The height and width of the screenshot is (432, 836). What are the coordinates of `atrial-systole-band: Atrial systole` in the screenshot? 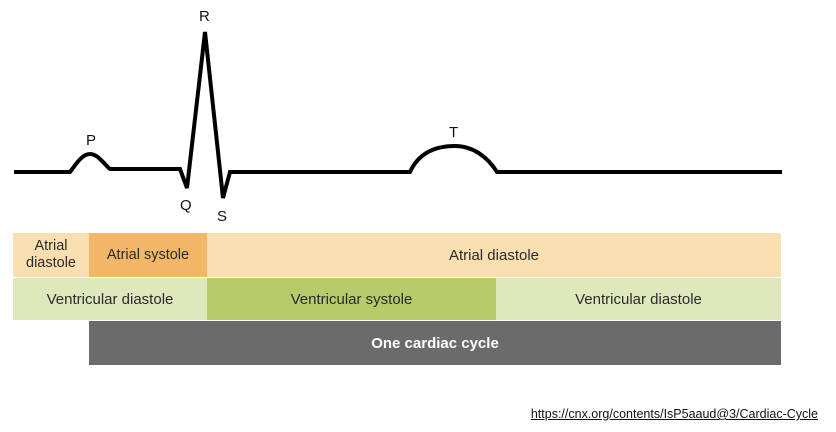 It's located at (148, 255).